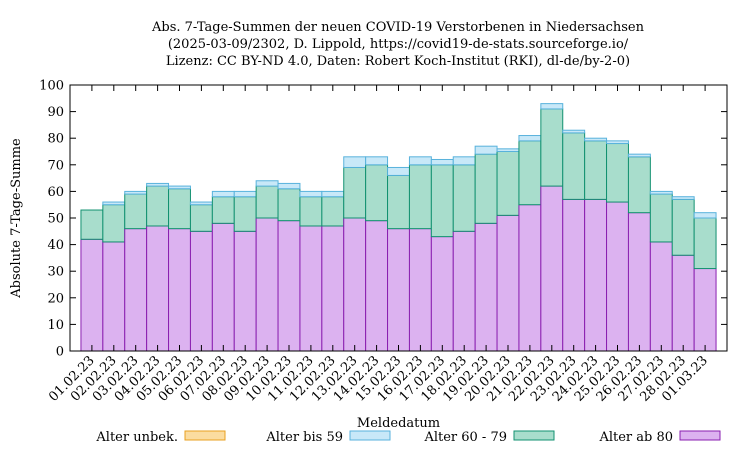 Image resolution: width=750 pixels, height=450 pixels. Describe the element at coordinates (398, 423) in the screenshot. I see `x-axis-label: Meldedatum` at that location.